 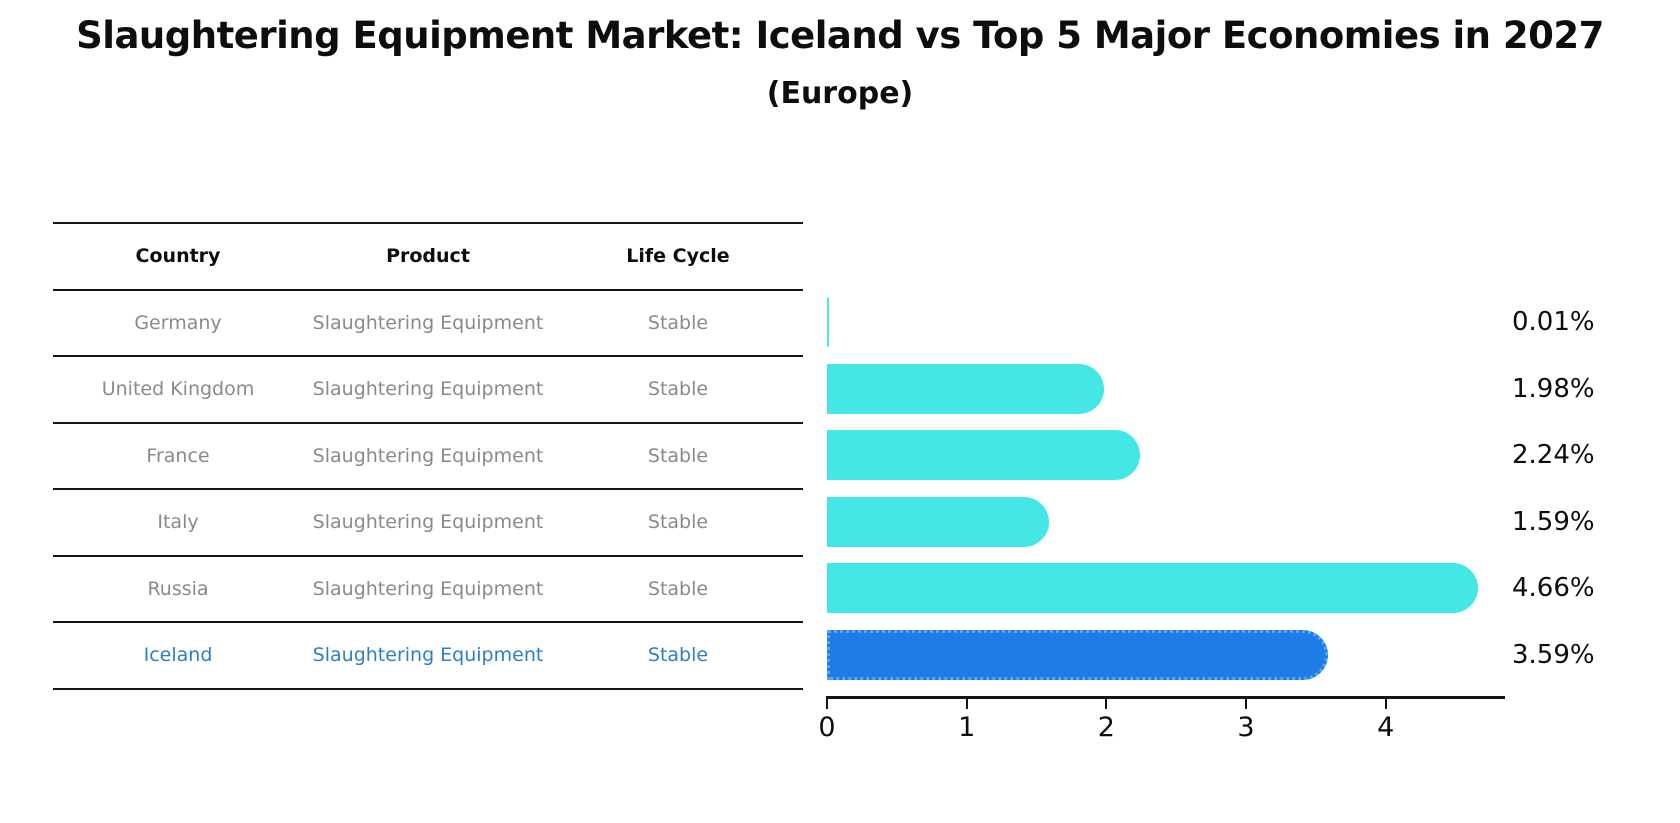 What do you see at coordinates (178, 655) in the screenshot?
I see `table-cell-country: Iceland` at bounding box center [178, 655].